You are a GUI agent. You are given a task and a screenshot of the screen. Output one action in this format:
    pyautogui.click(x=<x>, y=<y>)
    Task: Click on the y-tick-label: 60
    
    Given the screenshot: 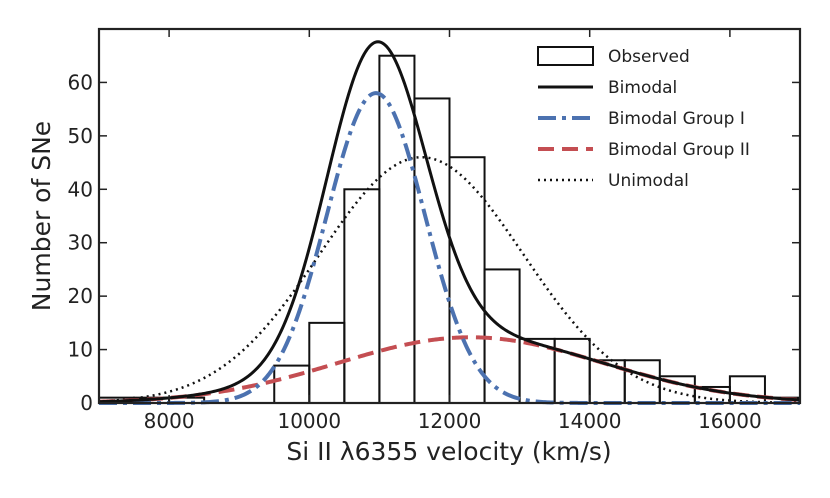 What is the action you would take?
    pyautogui.click(x=80, y=82)
    